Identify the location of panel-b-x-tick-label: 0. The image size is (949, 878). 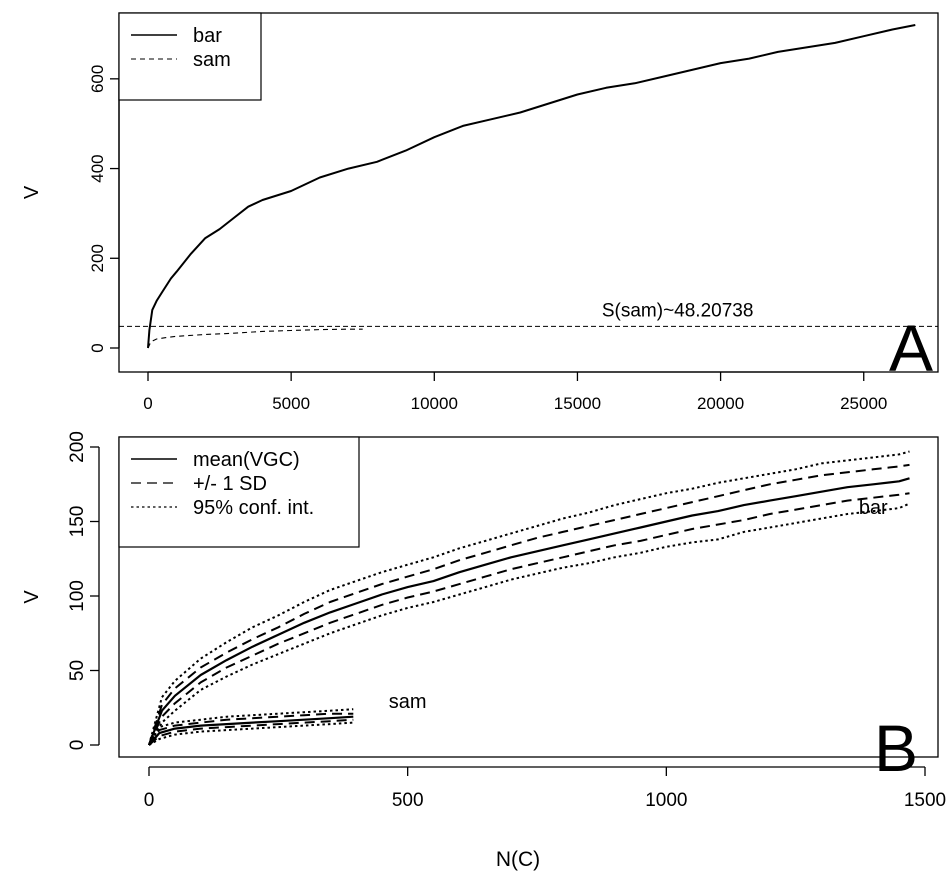
(149, 800).